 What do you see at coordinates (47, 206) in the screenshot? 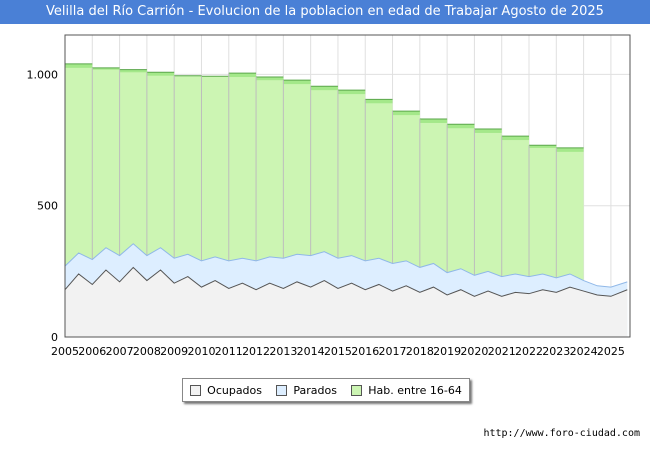
I see `y-tick-label-500: 500` at bounding box center [47, 206].